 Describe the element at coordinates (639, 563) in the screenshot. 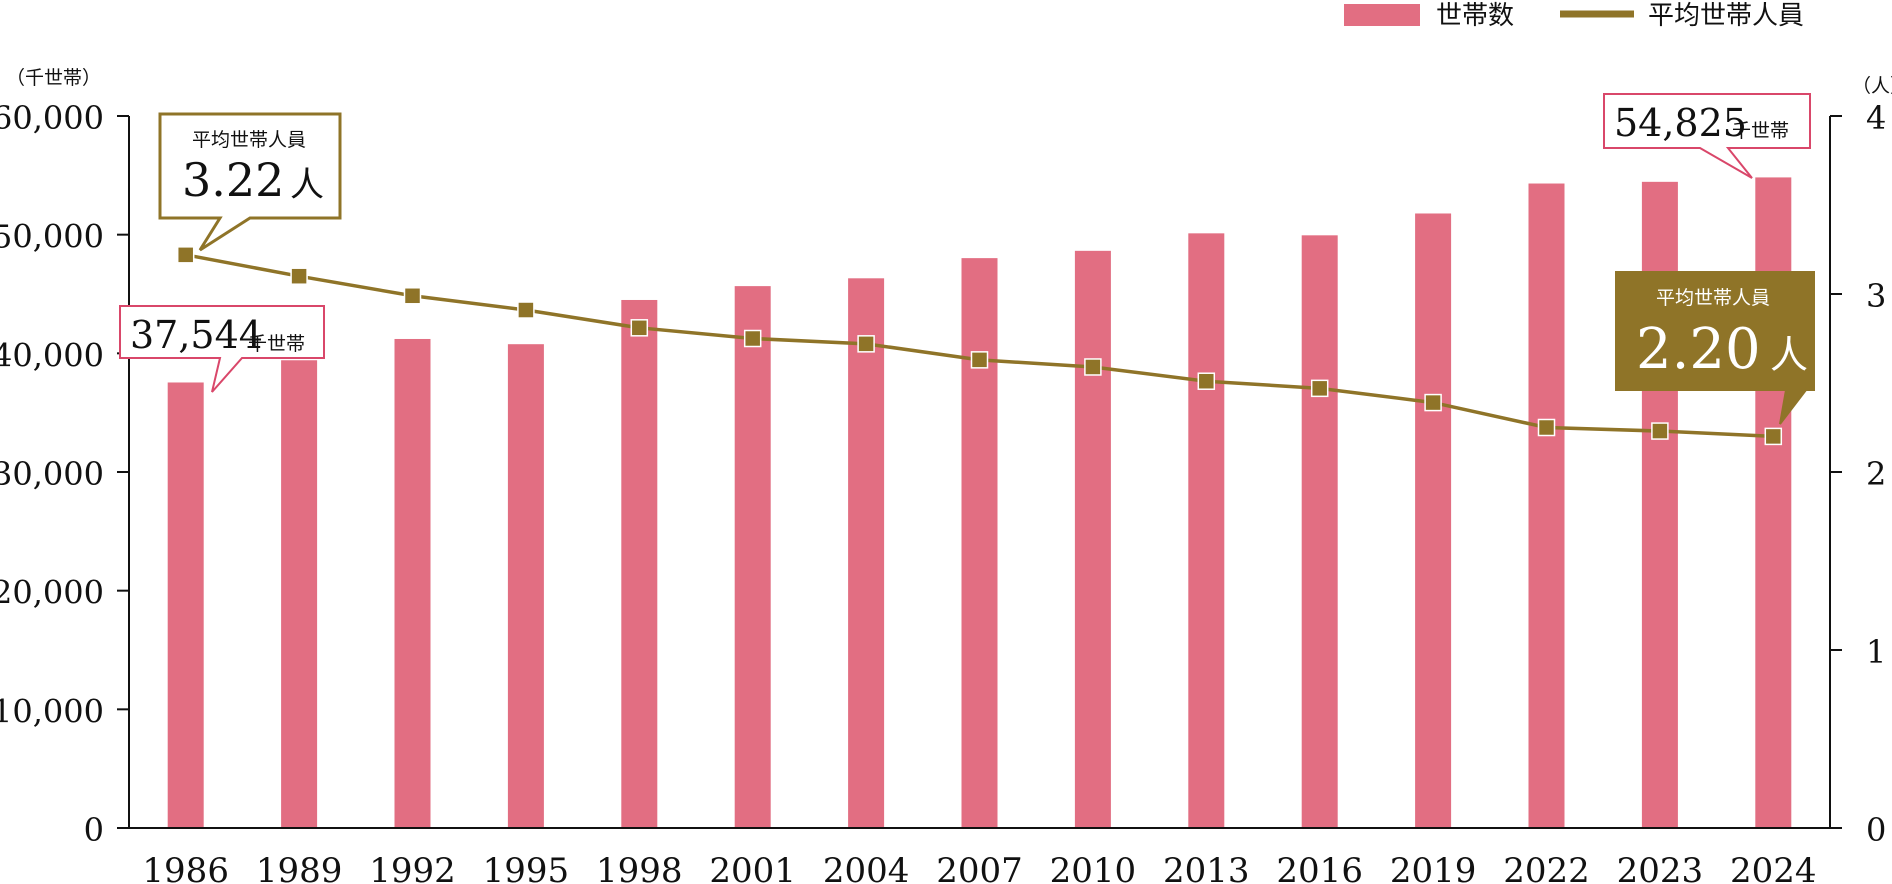

I see `bar-1998` at that location.